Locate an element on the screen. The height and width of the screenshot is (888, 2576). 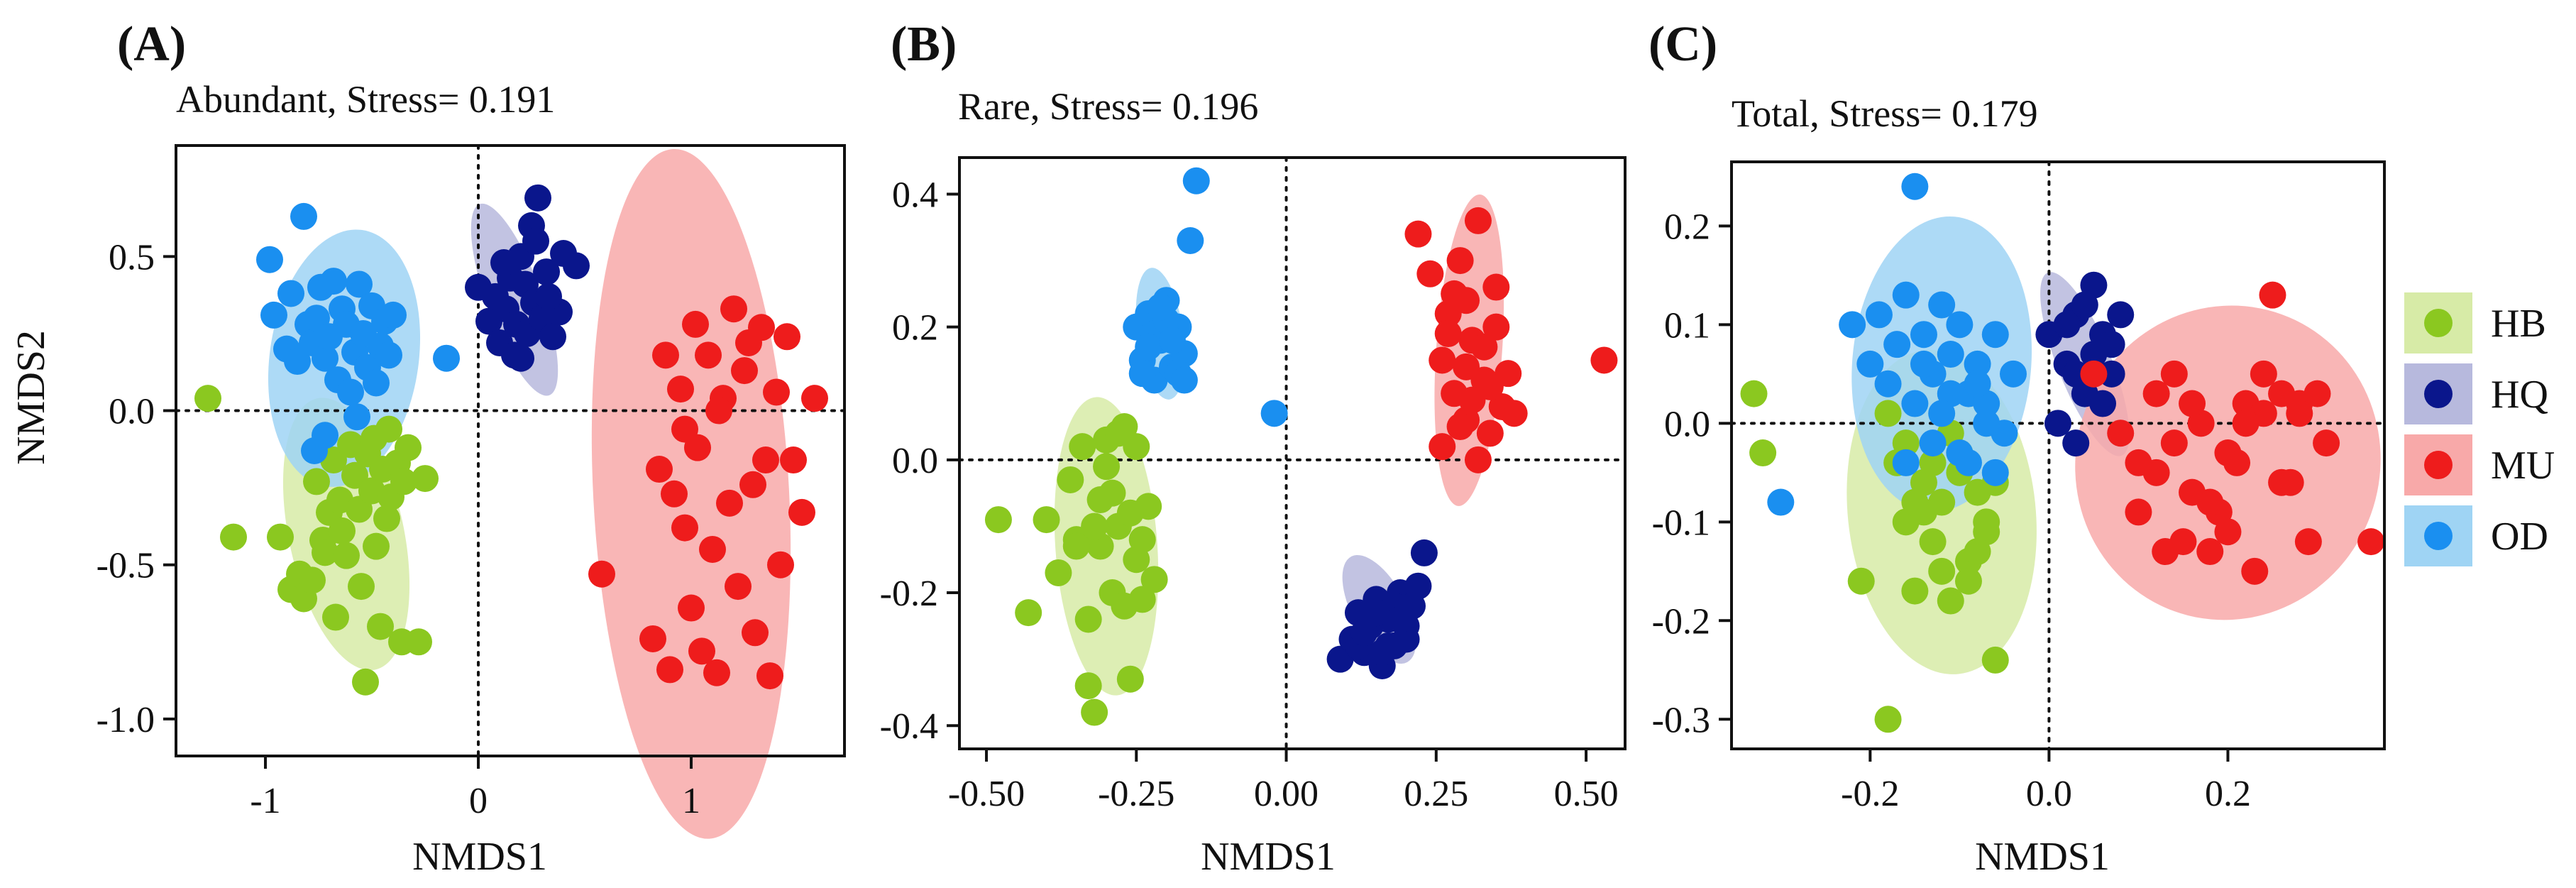
x-tick-label: -0.2 is located at coordinates (1870, 794).